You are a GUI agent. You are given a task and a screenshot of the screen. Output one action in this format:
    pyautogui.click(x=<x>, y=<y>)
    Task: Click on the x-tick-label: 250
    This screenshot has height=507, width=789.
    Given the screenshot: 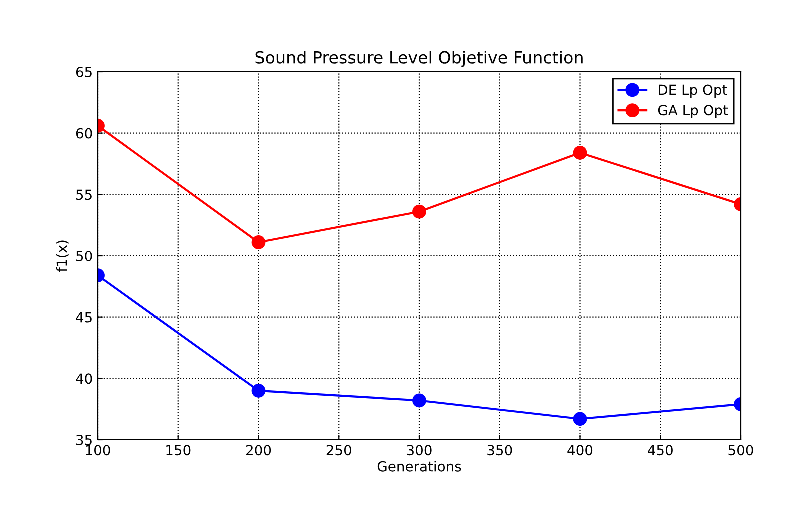 What is the action you would take?
    pyautogui.click(x=339, y=450)
    